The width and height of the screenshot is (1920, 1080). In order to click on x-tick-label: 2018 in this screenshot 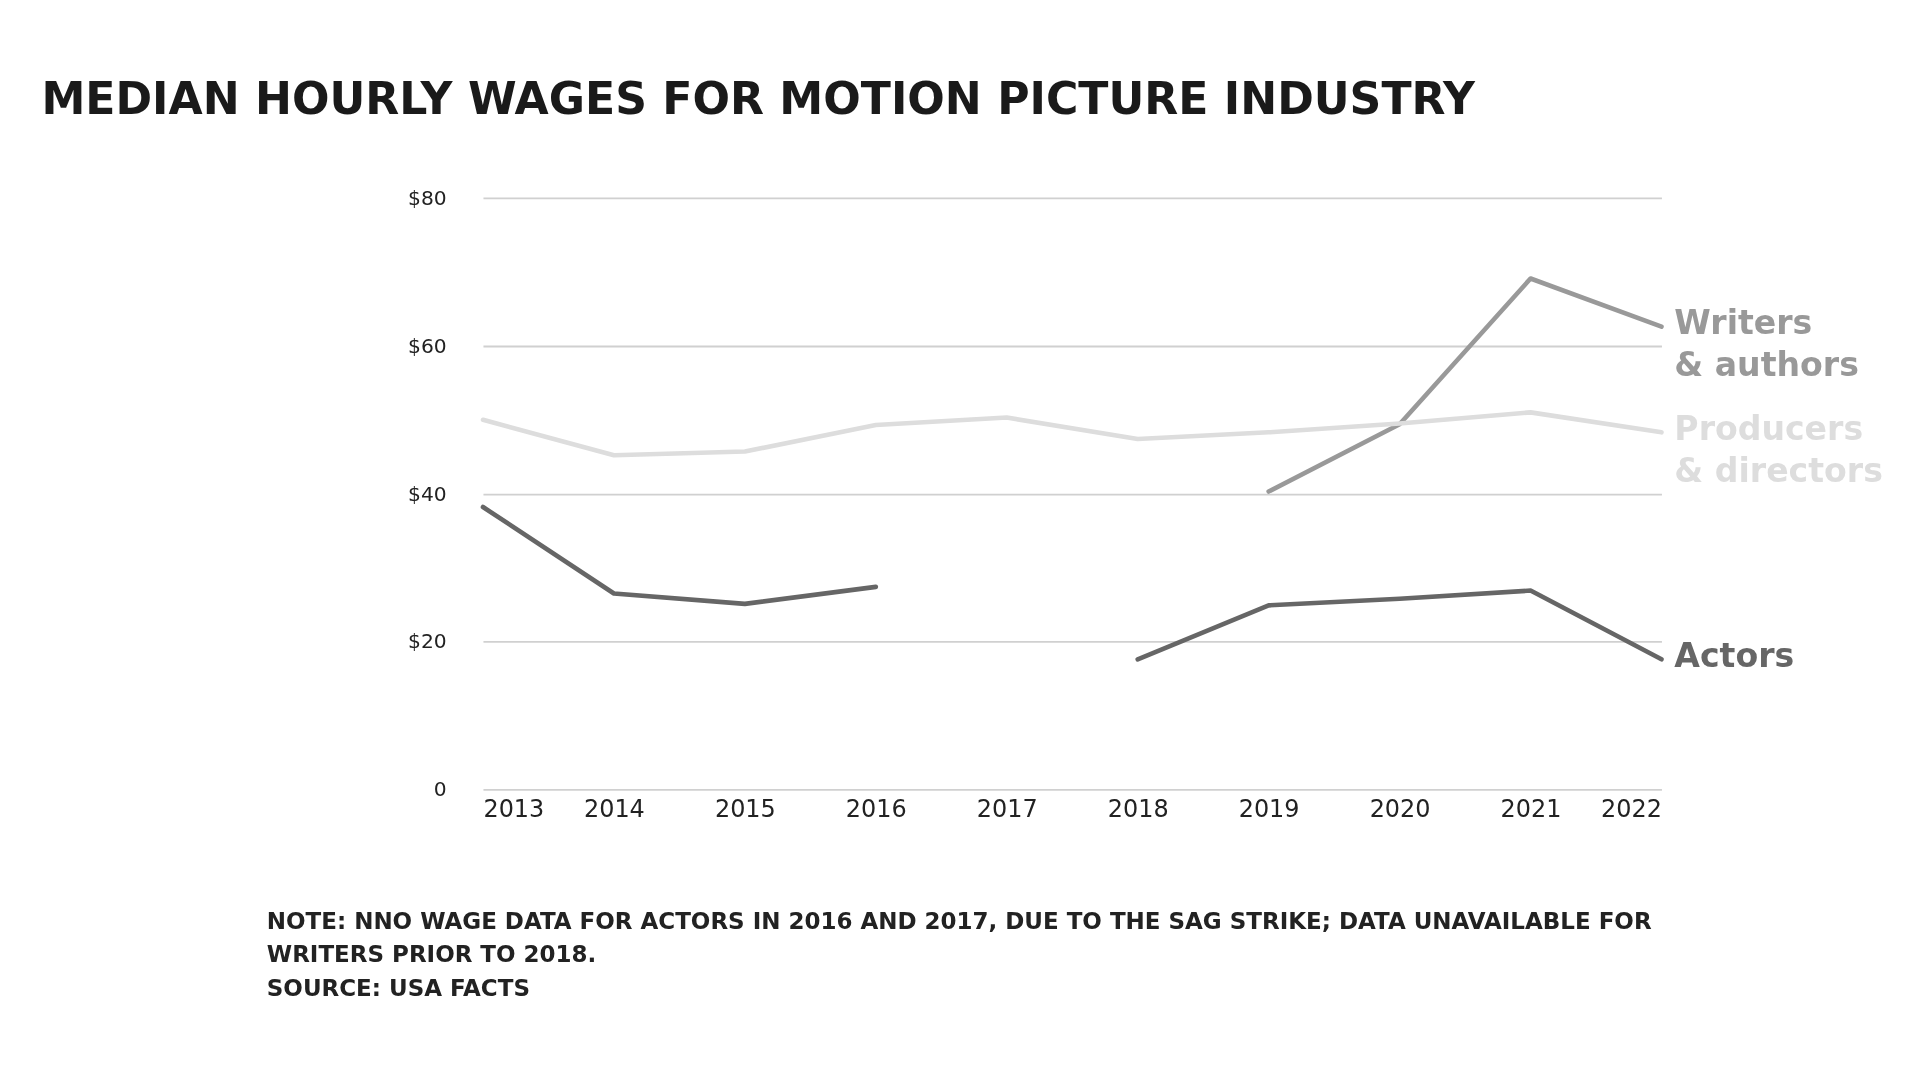, I will do `click(1138, 808)`.